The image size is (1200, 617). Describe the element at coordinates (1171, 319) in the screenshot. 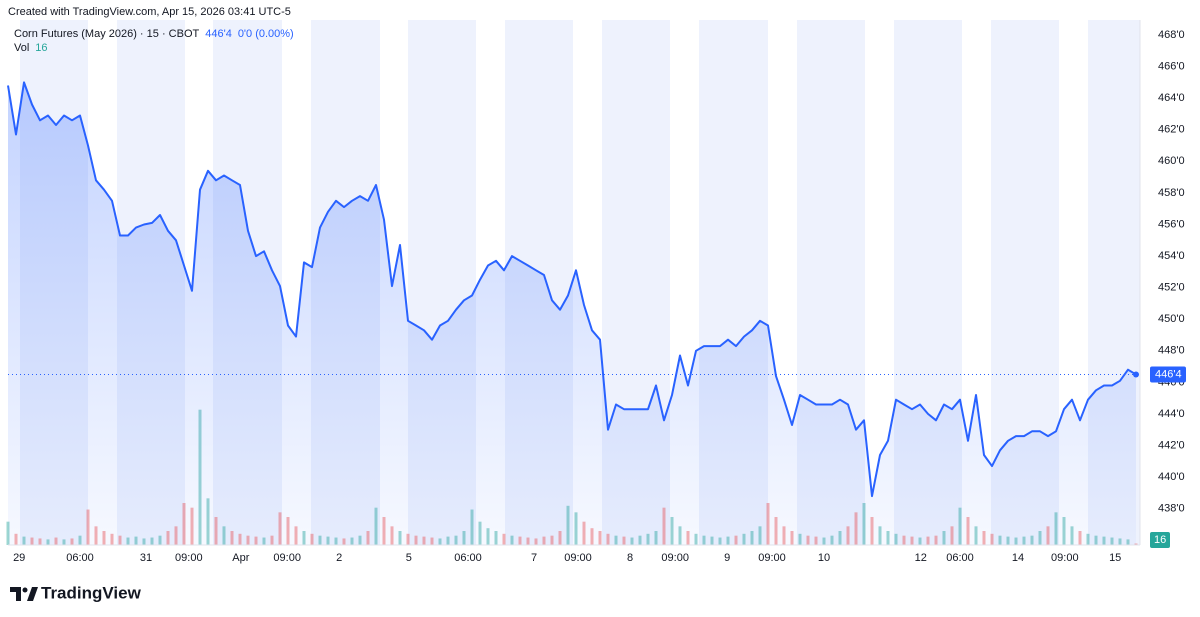

I see `y-tick-label: 450'0` at that location.